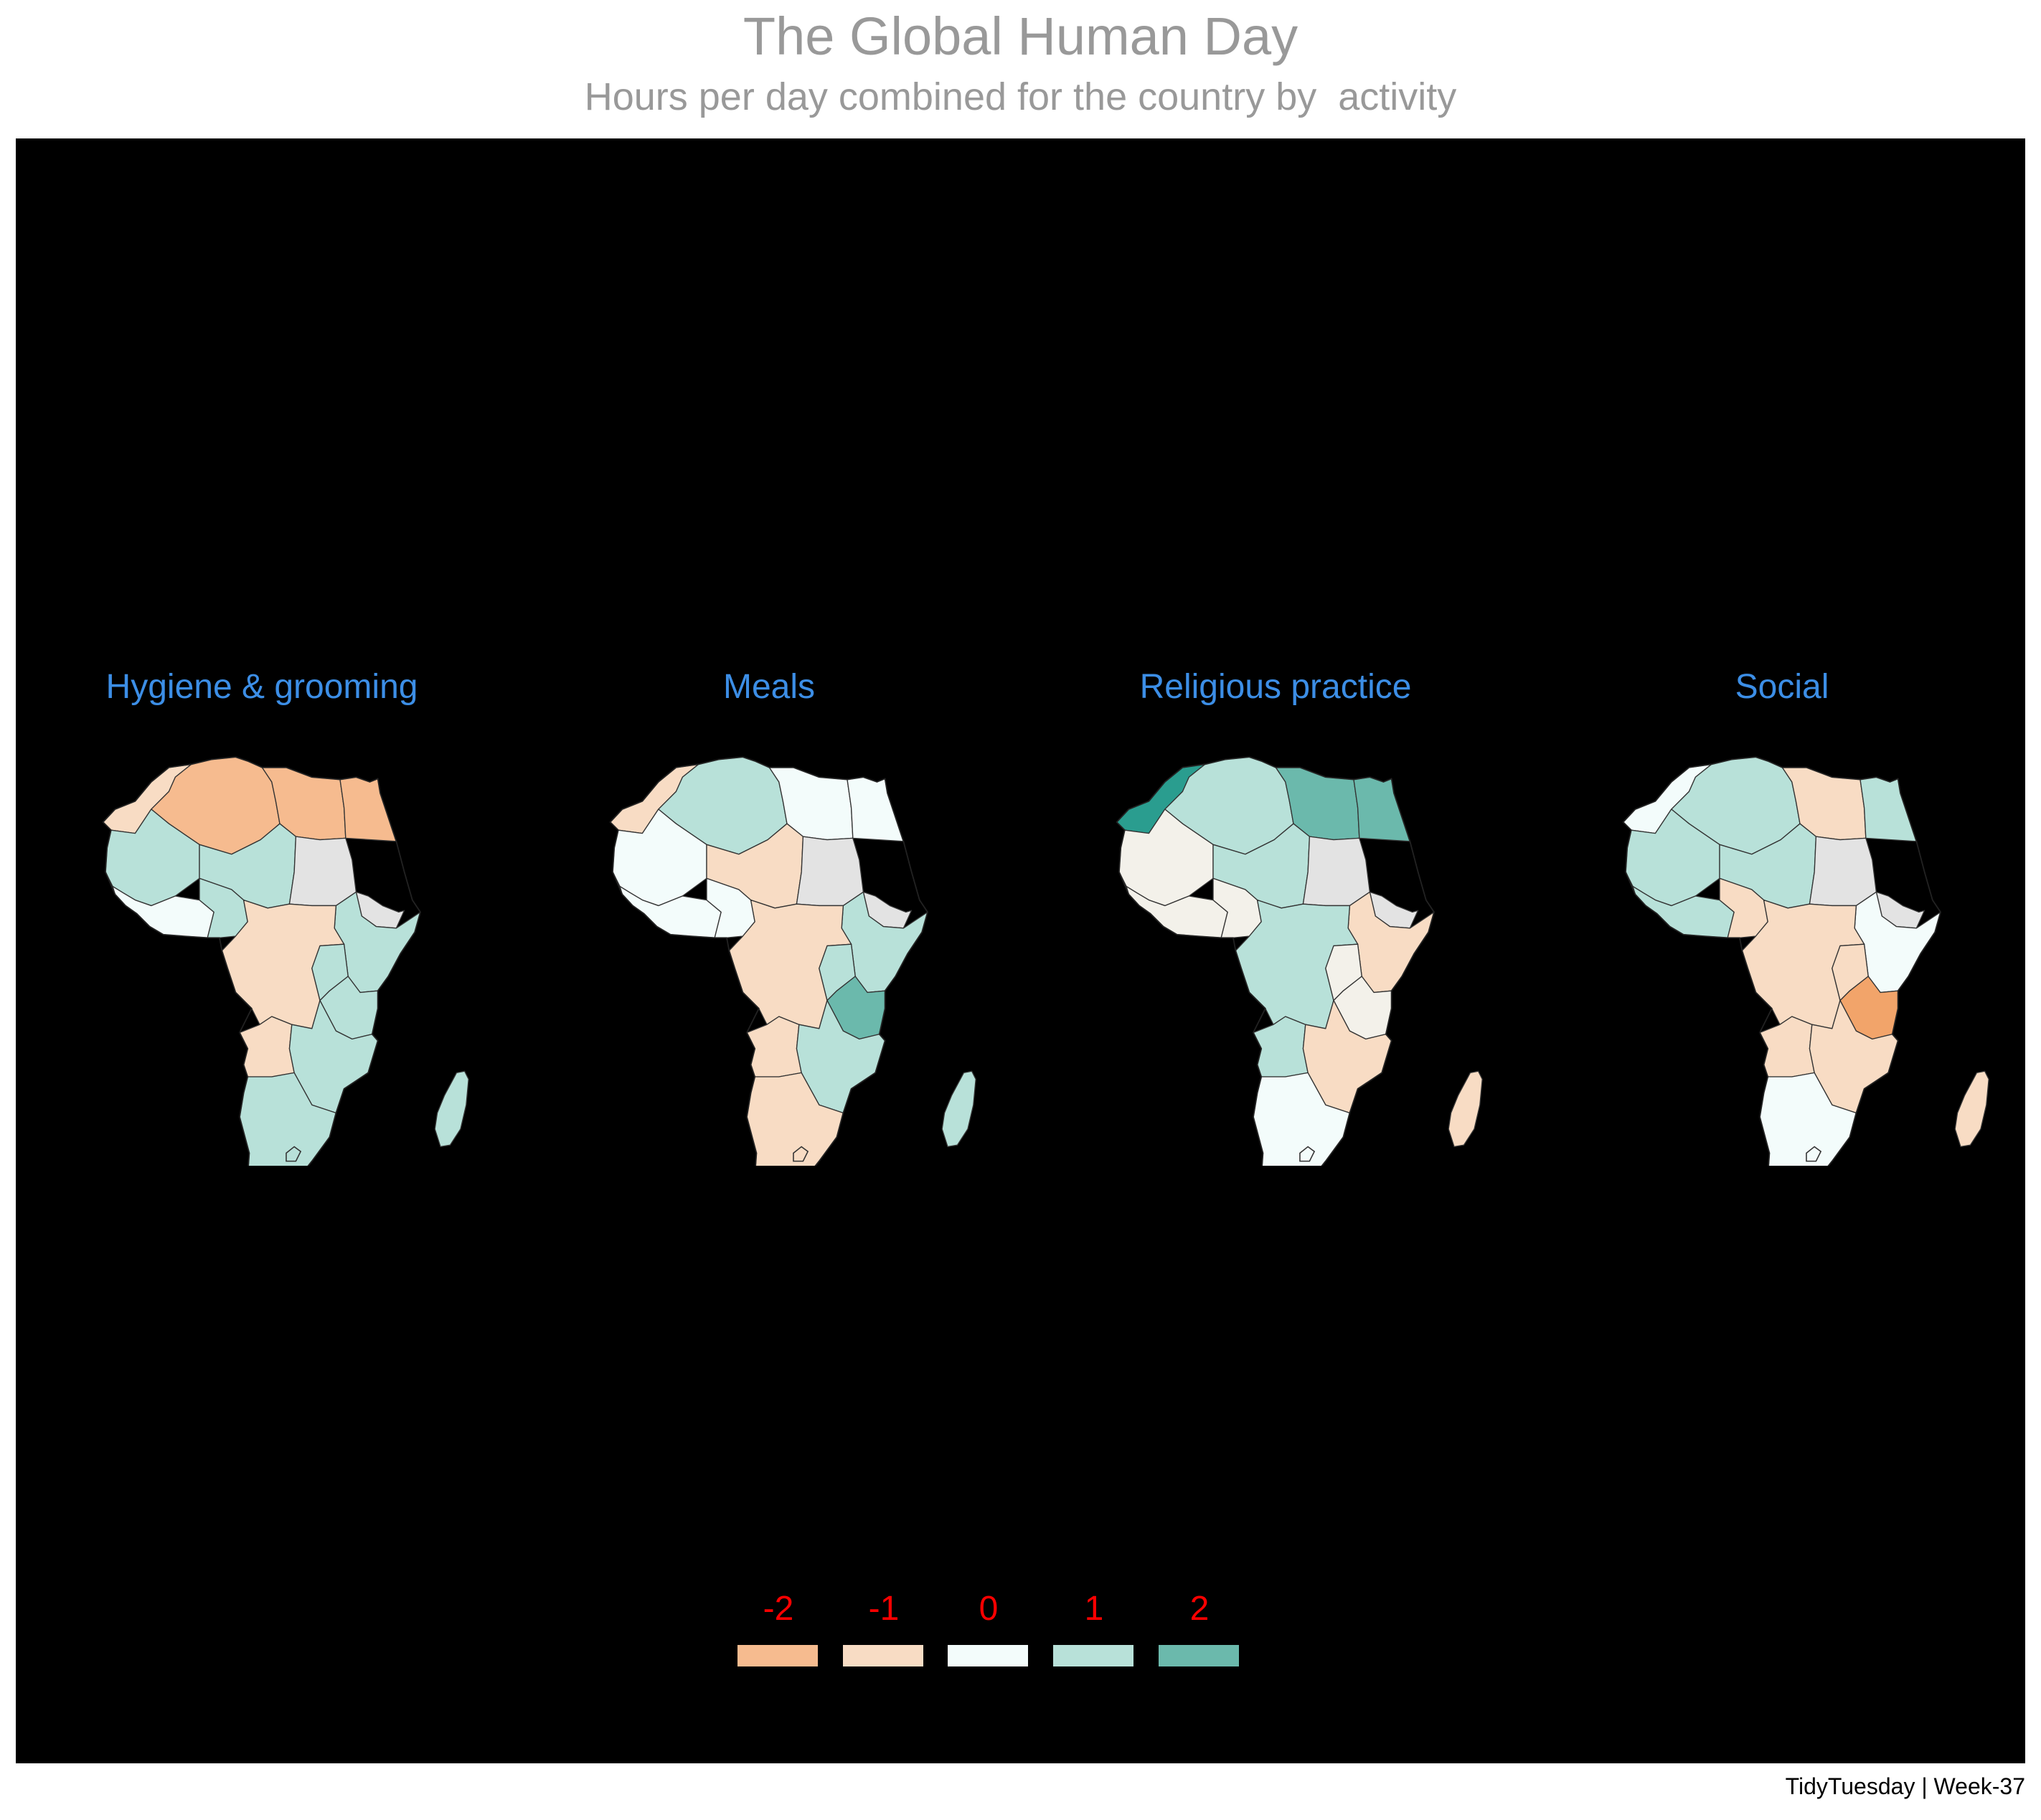 Image resolution: width=2041 pixels, height=1820 pixels. Describe the element at coordinates (1905, 1786) in the screenshot. I see `caption: TidyTuesday | Week-37` at that location.